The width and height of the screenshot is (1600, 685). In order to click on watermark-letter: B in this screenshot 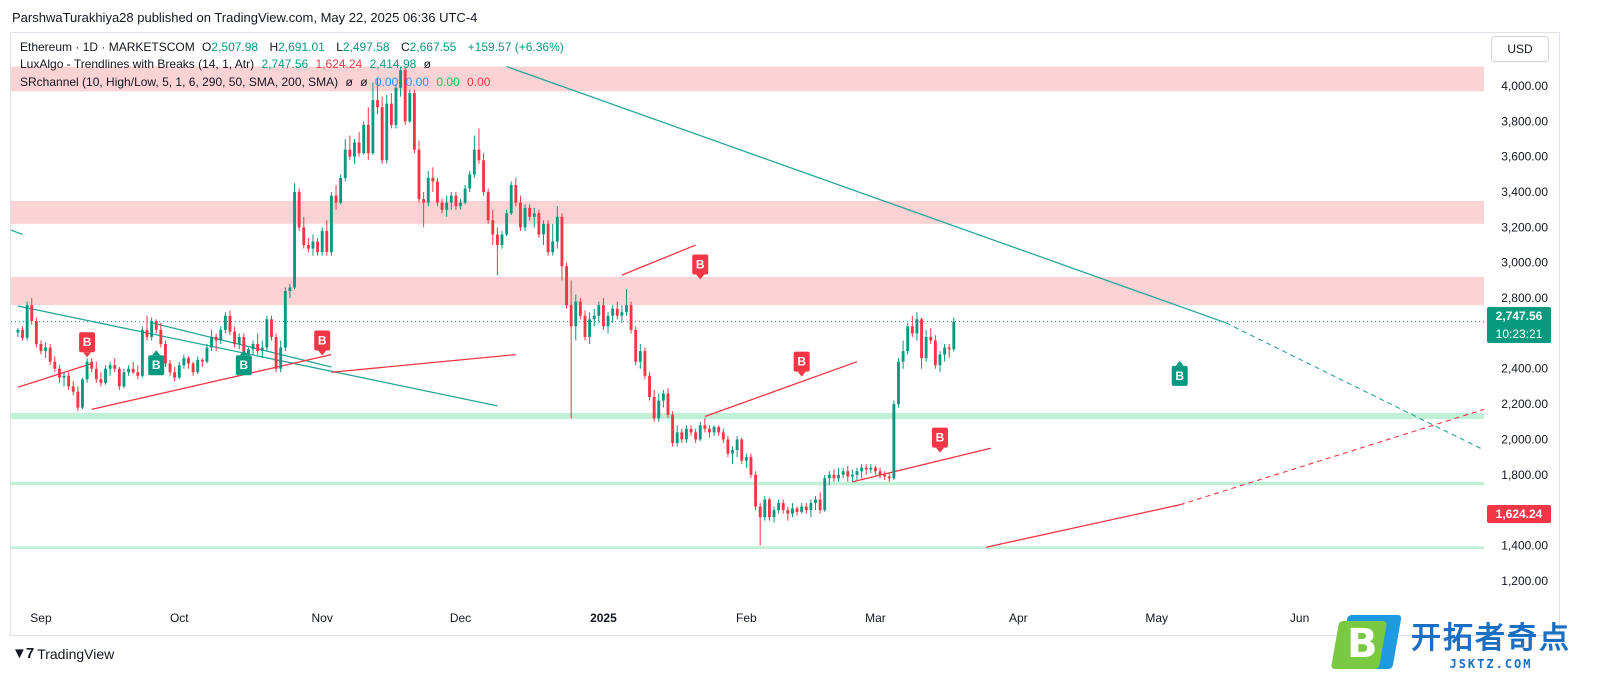, I will do `click(1362, 644)`.